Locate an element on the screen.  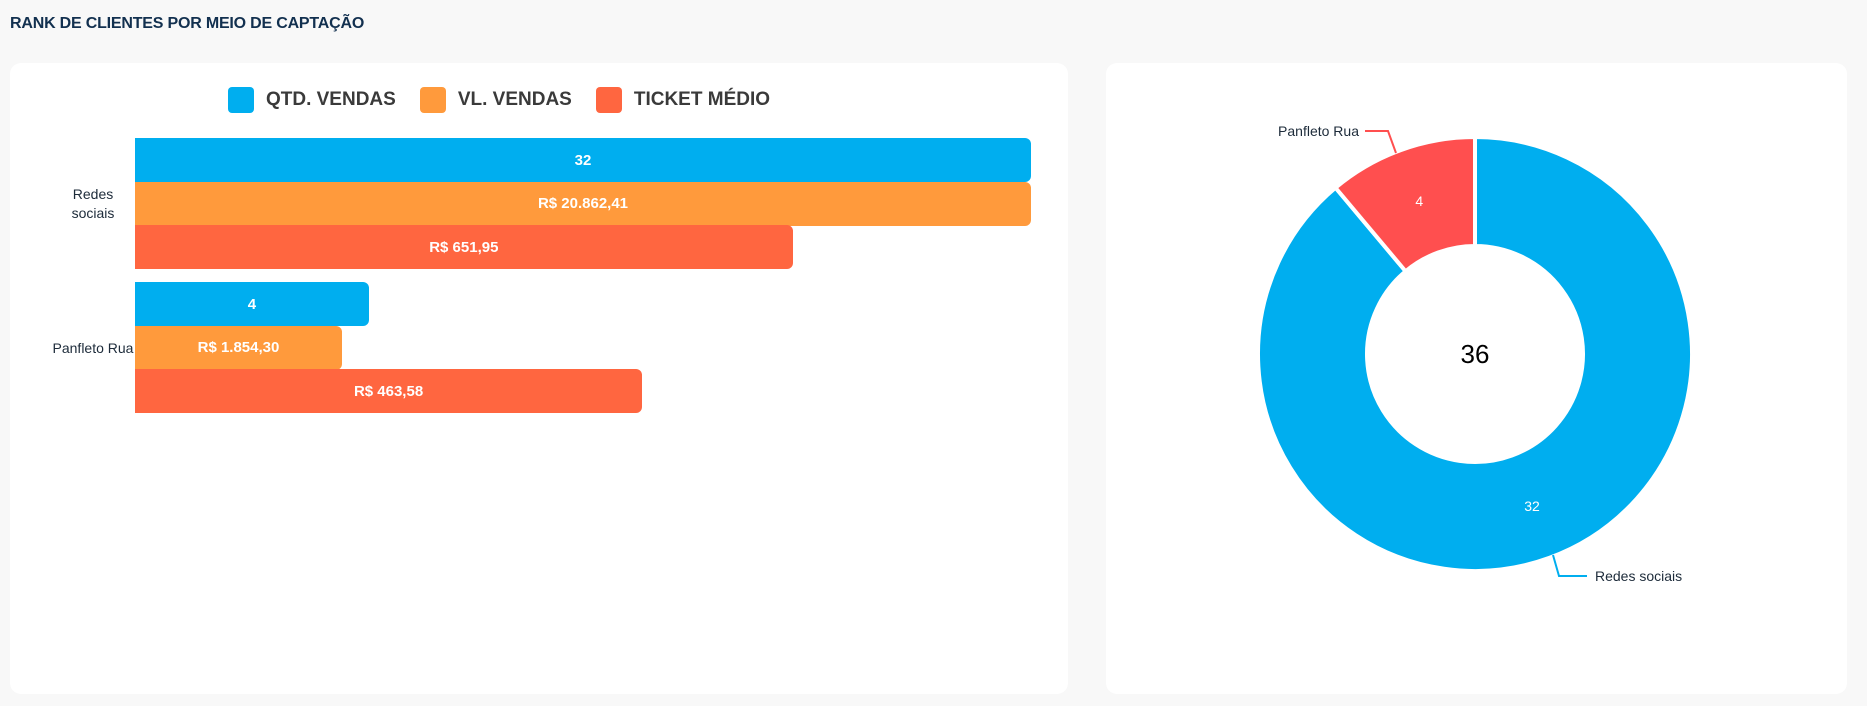
bar-value-label: R$ 463,58 is located at coordinates (388, 391).